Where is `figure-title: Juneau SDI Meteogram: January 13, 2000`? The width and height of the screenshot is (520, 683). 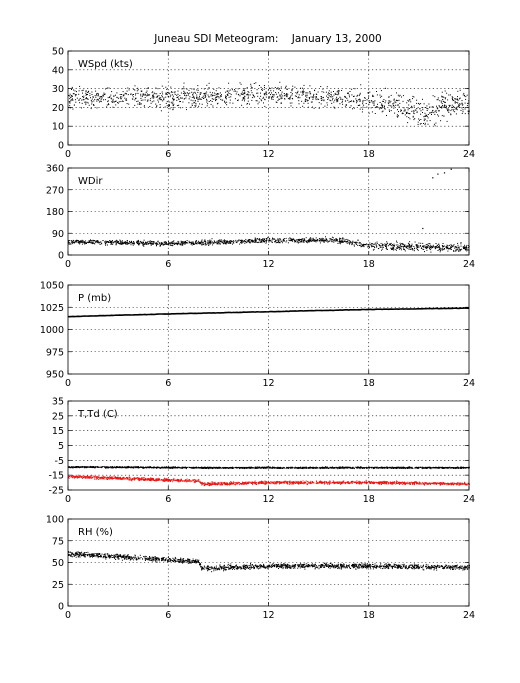
figure-title: Juneau SDI Meteogram: January 13, 2000 is located at coordinates (267, 39).